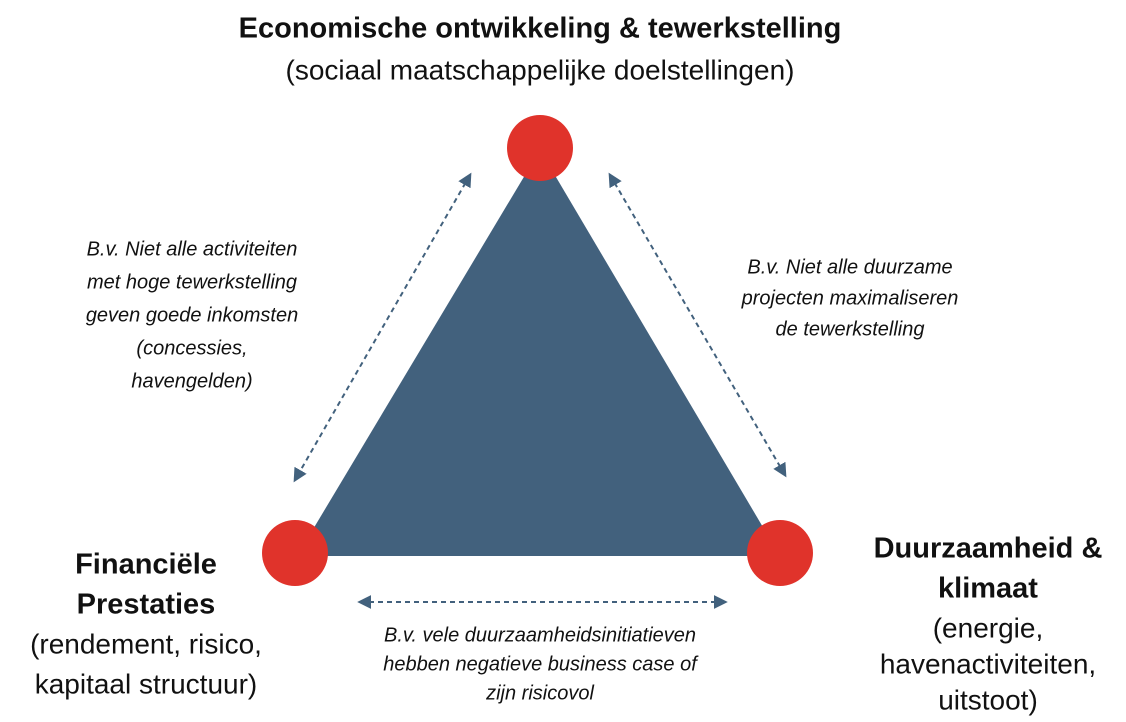 This screenshot has width=1126, height=722. Describe the element at coordinates (192, 282) in the screenshot. I see `edge-label: met hoge tewerkstelling` at that location.